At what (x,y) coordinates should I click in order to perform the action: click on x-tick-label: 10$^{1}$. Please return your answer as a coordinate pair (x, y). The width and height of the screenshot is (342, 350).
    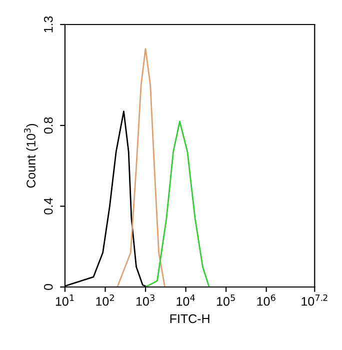
    Looking at the image, I should click on (65, 300).